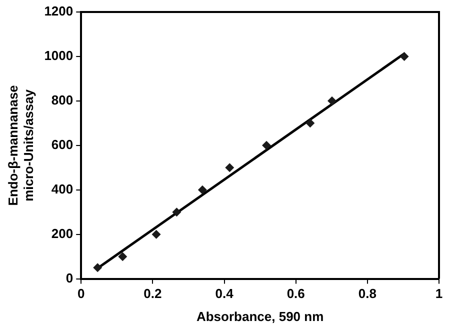  Describe the element at coordinates (295, 294) in the screenshot. I see `x-tick-label: 0.6` at that location.